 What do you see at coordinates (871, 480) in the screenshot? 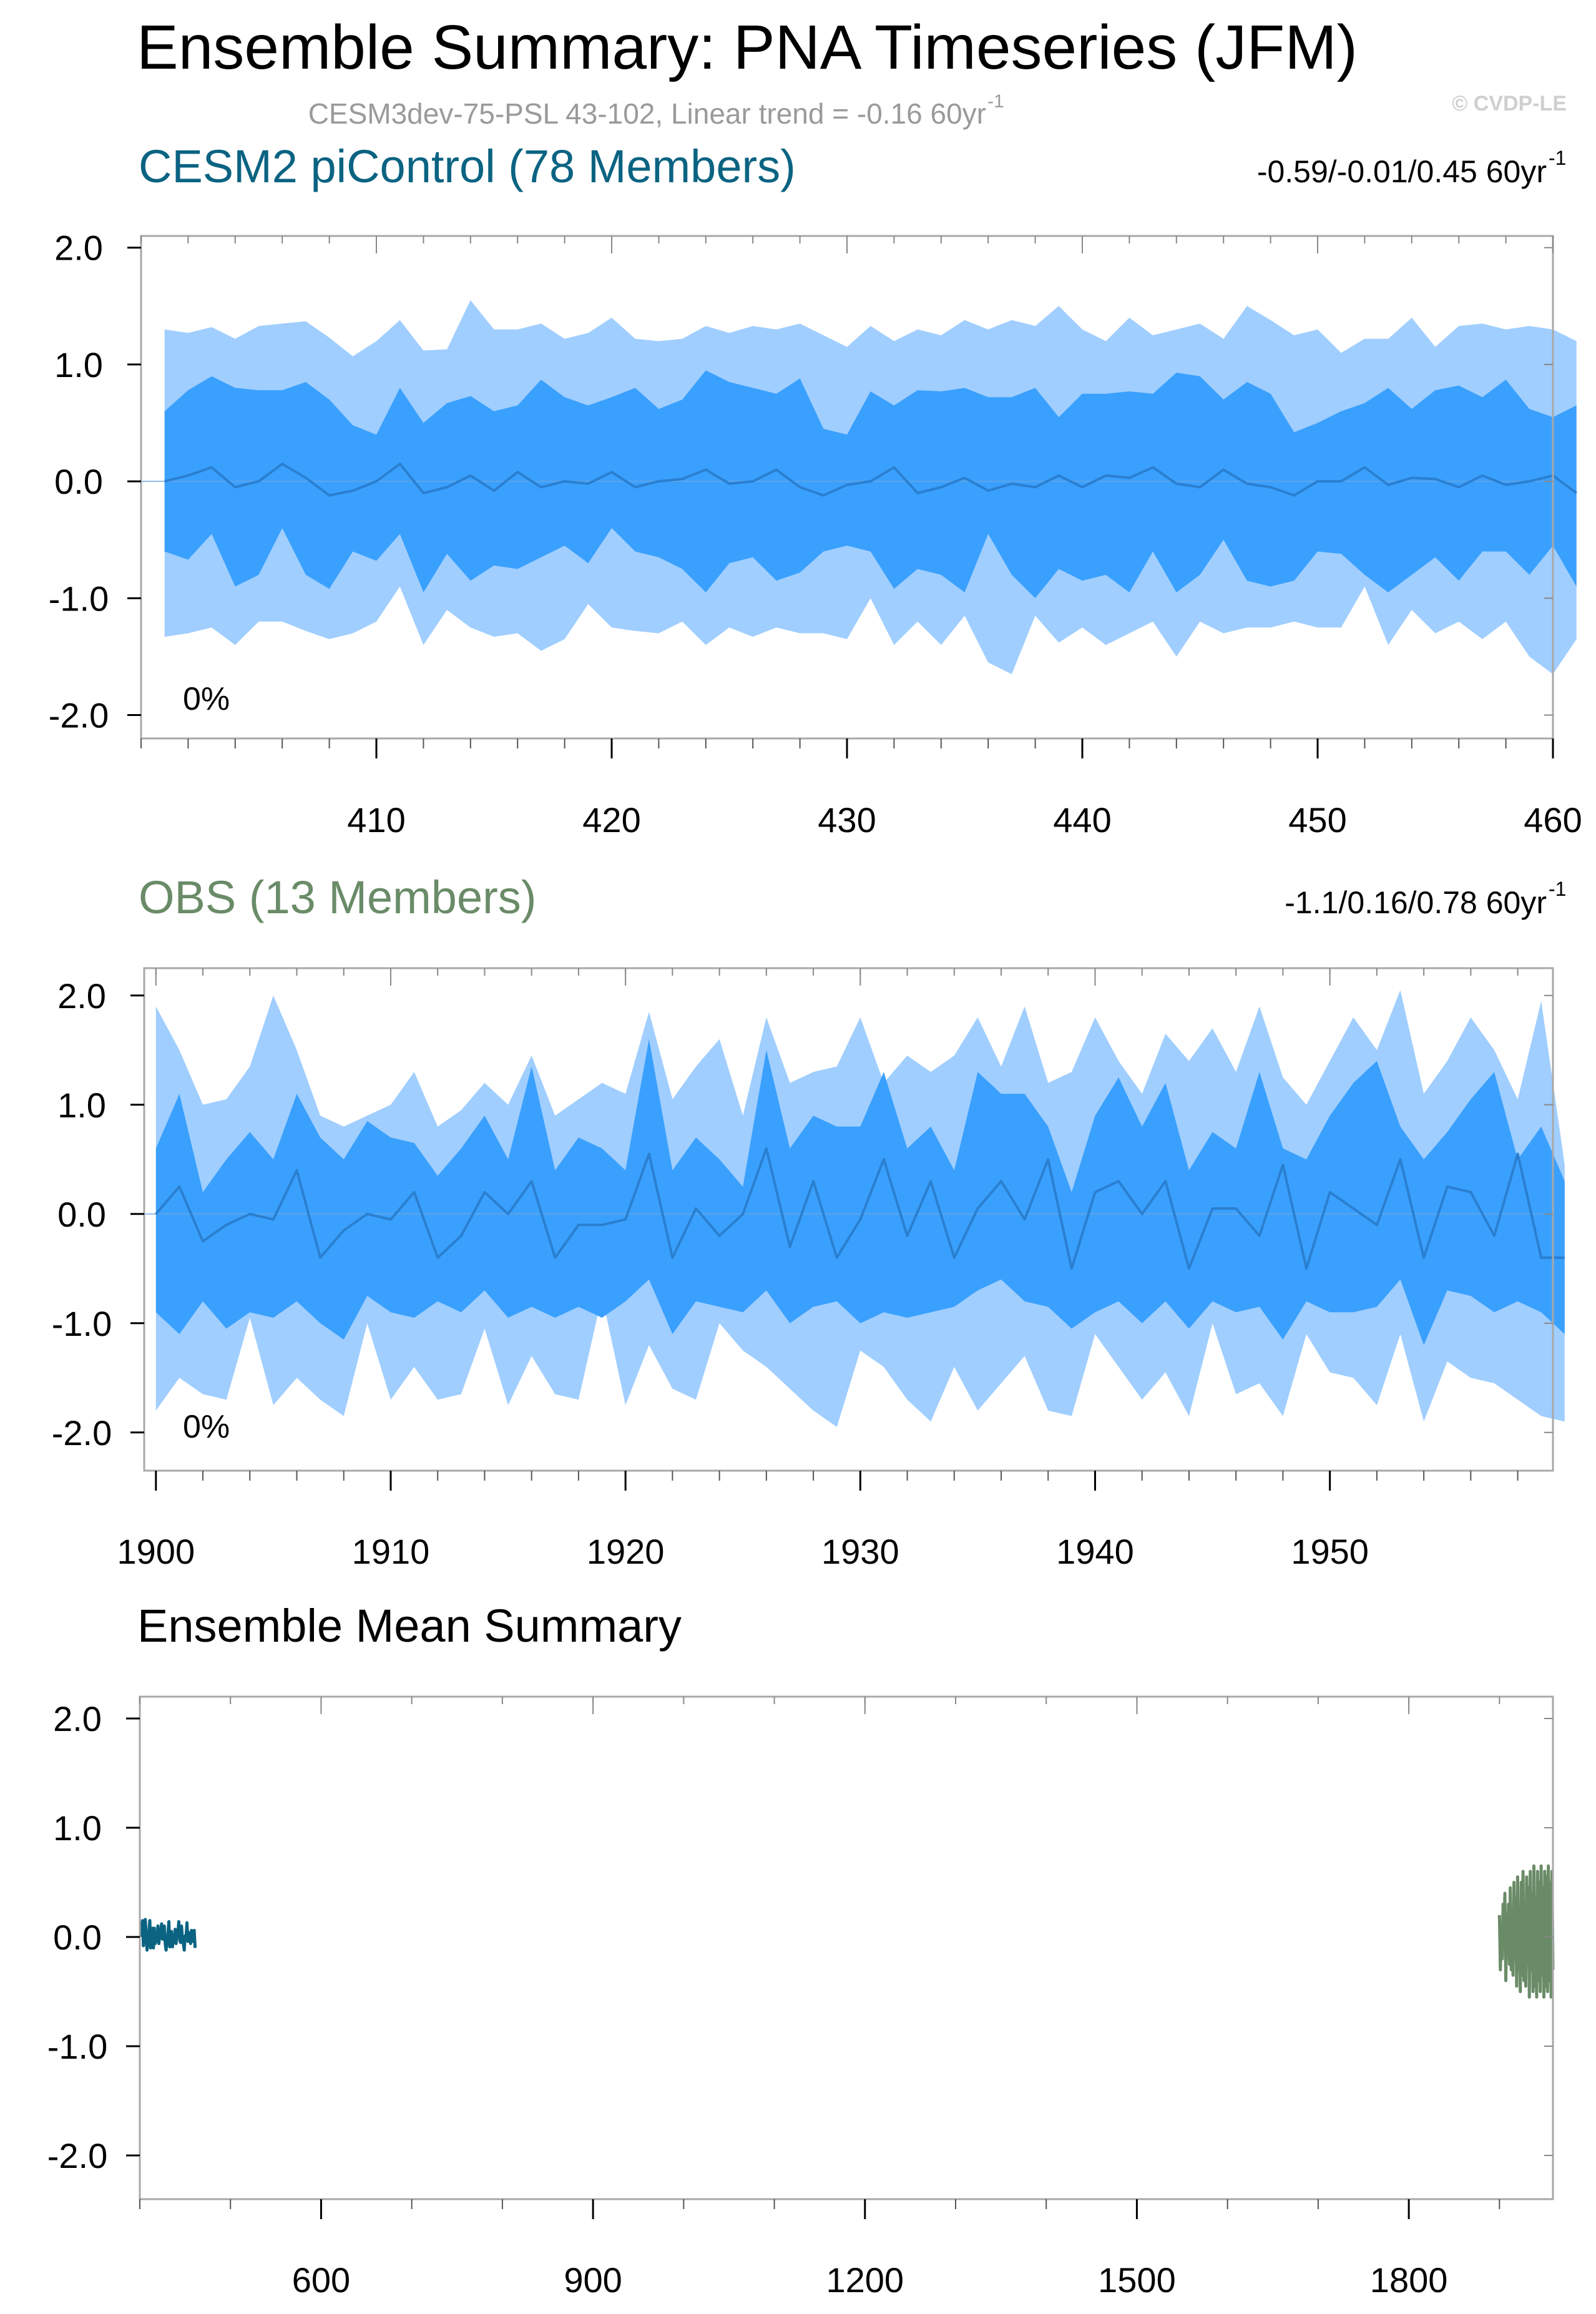
I see `cesm2-ensemble-mean-line` at bounding box center [871, 480].